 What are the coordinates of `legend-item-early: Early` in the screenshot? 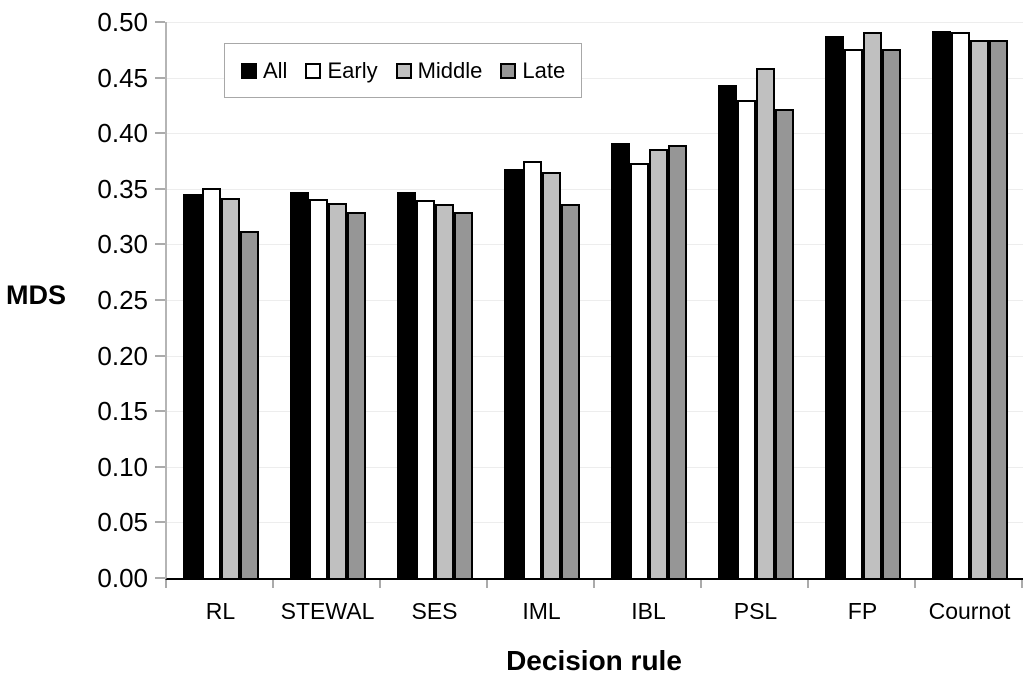 It's located at (341, 70).